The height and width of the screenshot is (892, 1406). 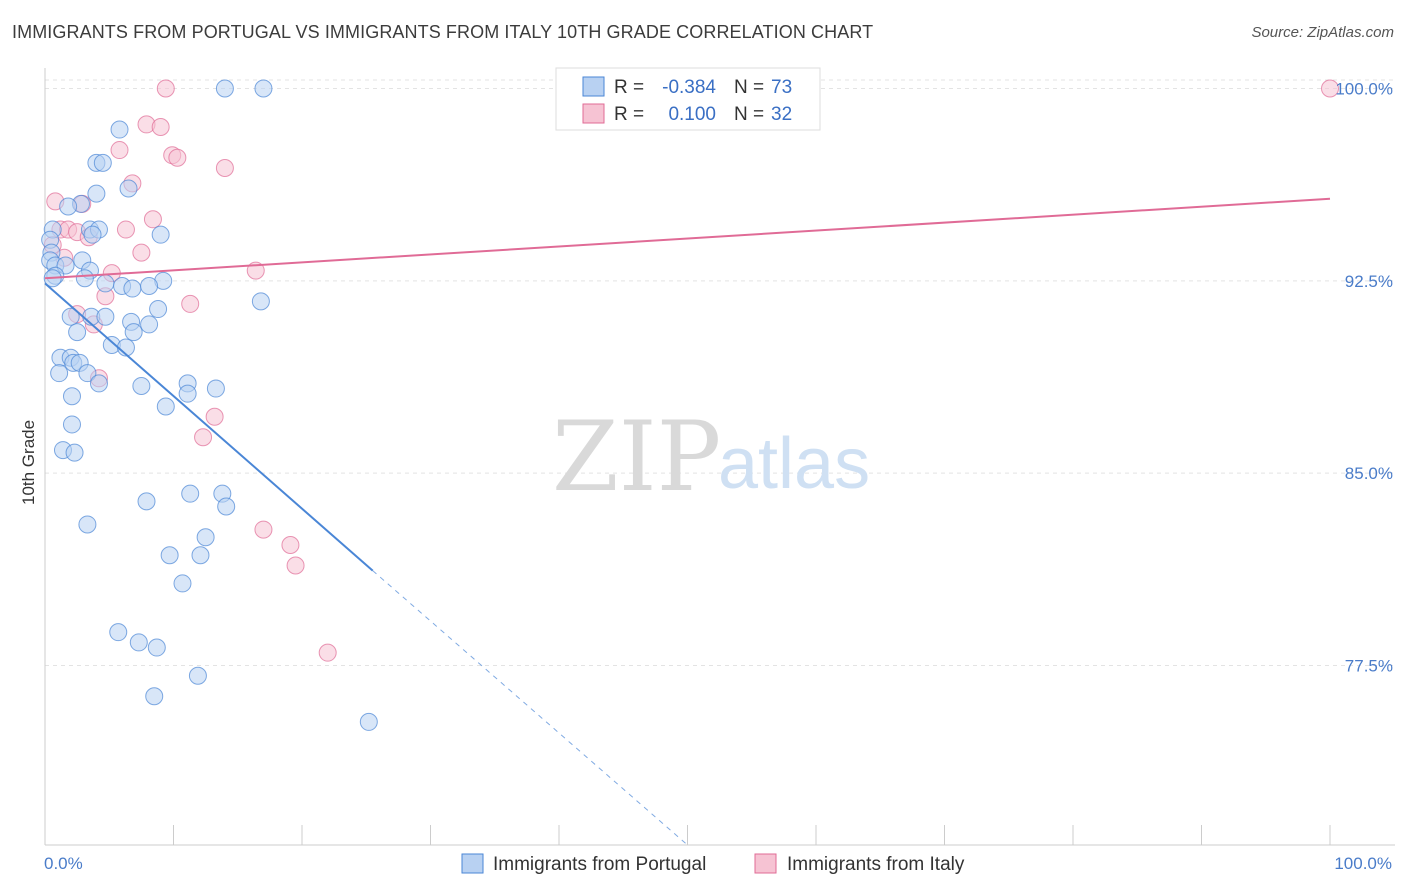 What do you see at coordinates (593, 86) in the screenshot?
I see `legend-swatch-portugal` at bounding box center [593, 86].